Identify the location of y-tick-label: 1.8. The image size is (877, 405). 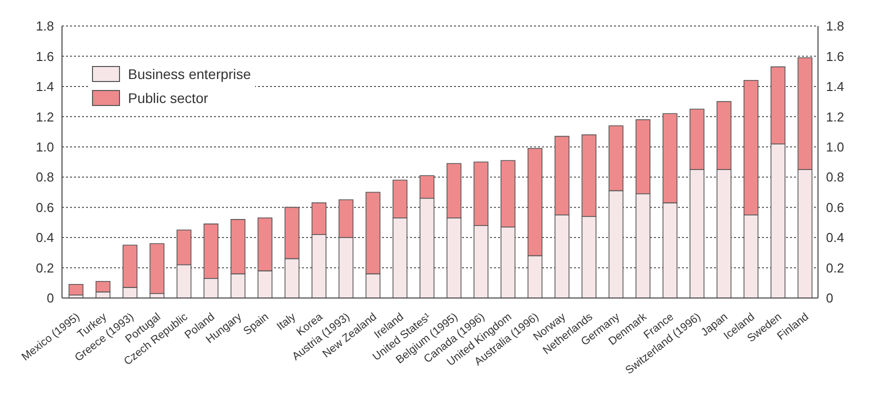
(45, 26).